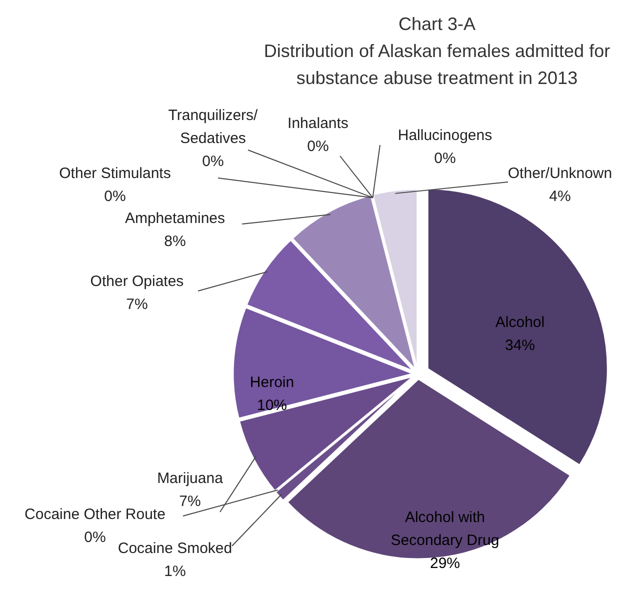 This screenshot has height=589, width=623. Describe the element at coordinates (318, 123) in the screenshot. I see `category-label: Inhalants` at that location.